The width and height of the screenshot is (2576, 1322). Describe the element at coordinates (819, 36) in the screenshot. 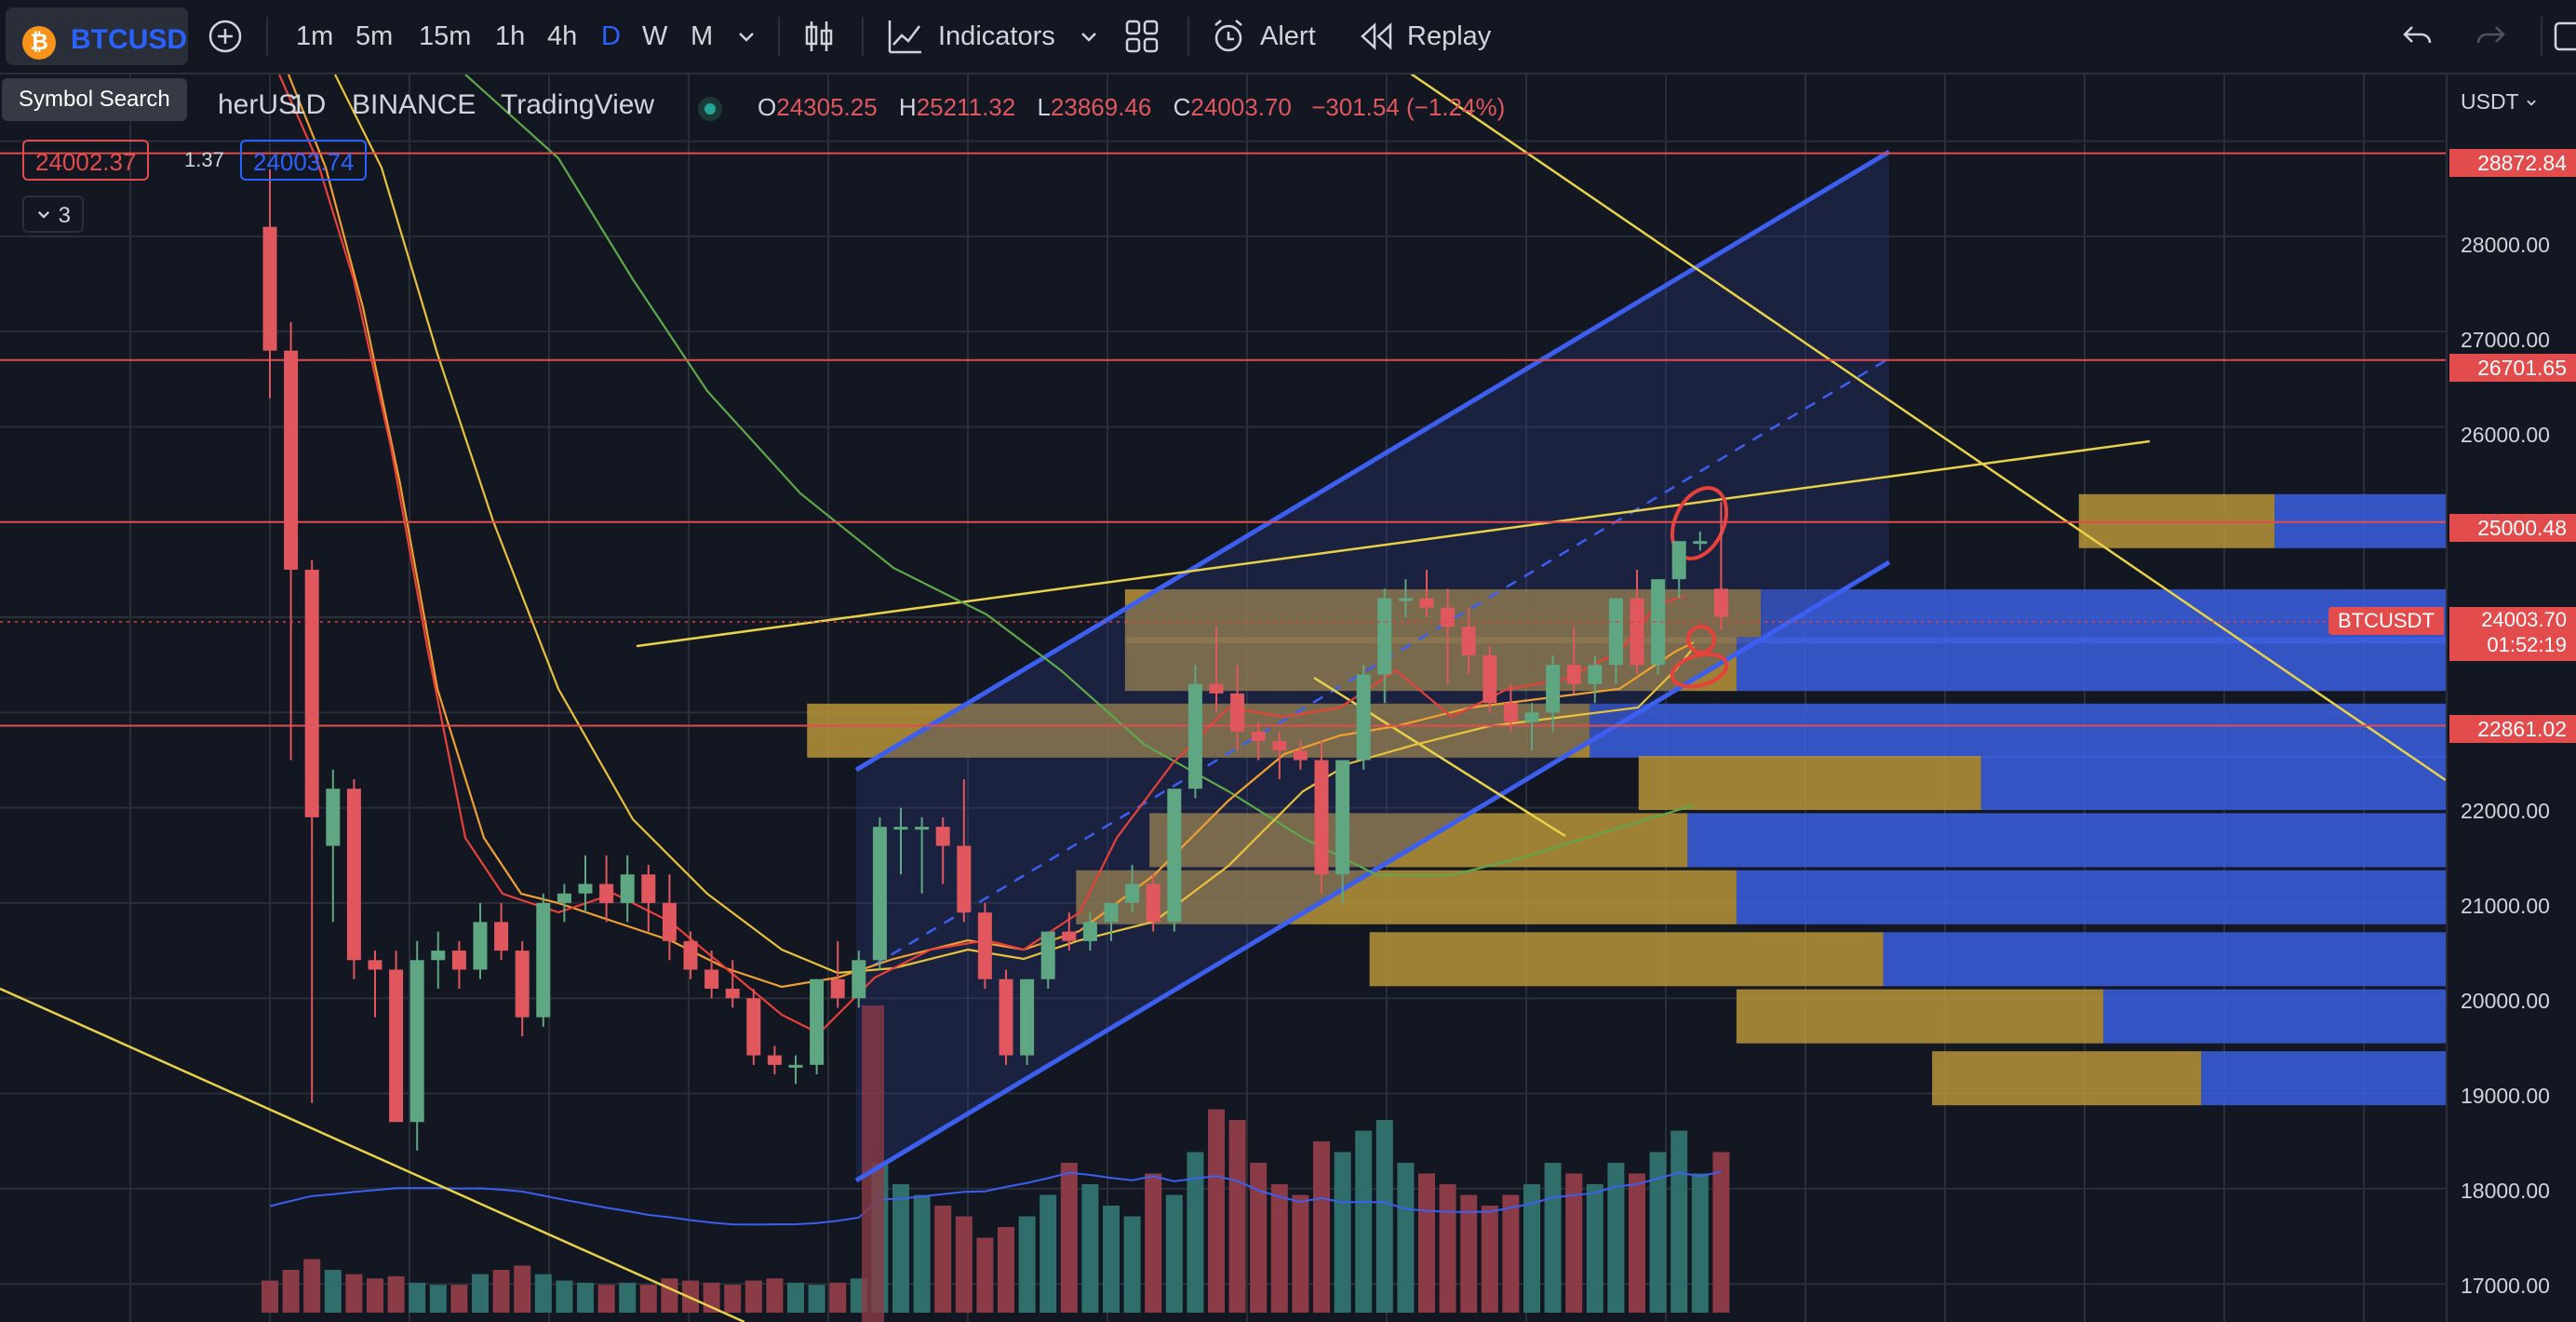

I see `candles-chart-type-icon` at that location.